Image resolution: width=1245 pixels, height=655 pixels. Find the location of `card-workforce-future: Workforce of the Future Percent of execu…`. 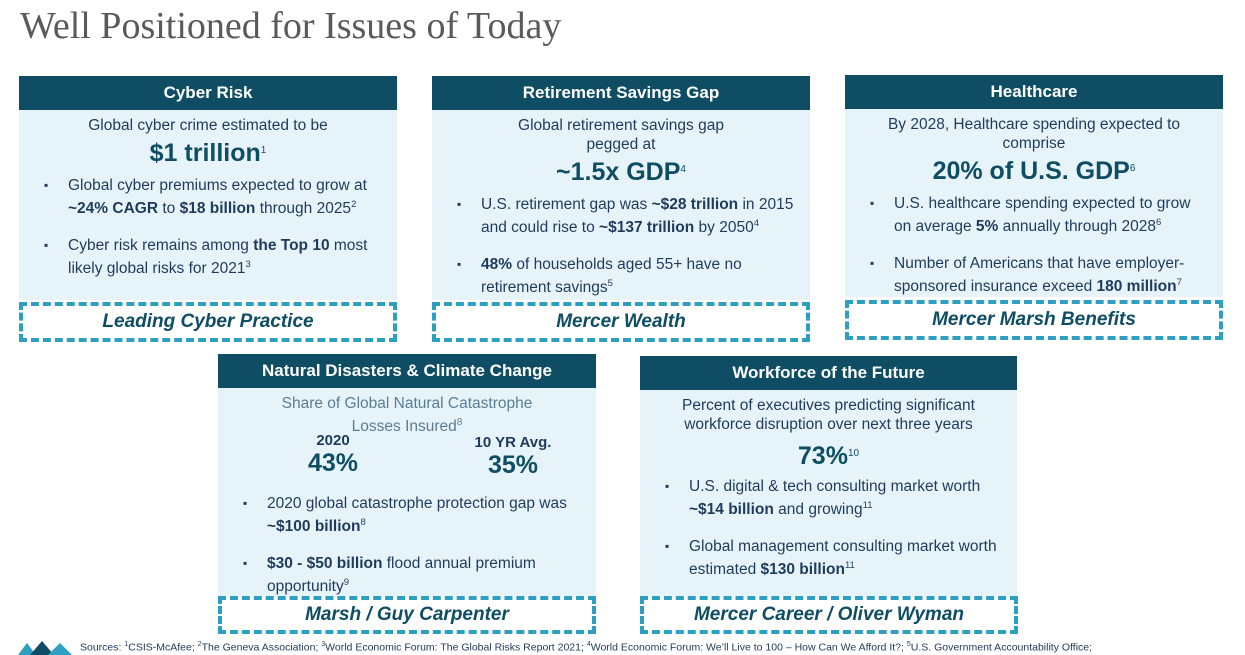

card-workforce-future: Workforce of the Future Percent of execu… is located at coordinates (828, 476).